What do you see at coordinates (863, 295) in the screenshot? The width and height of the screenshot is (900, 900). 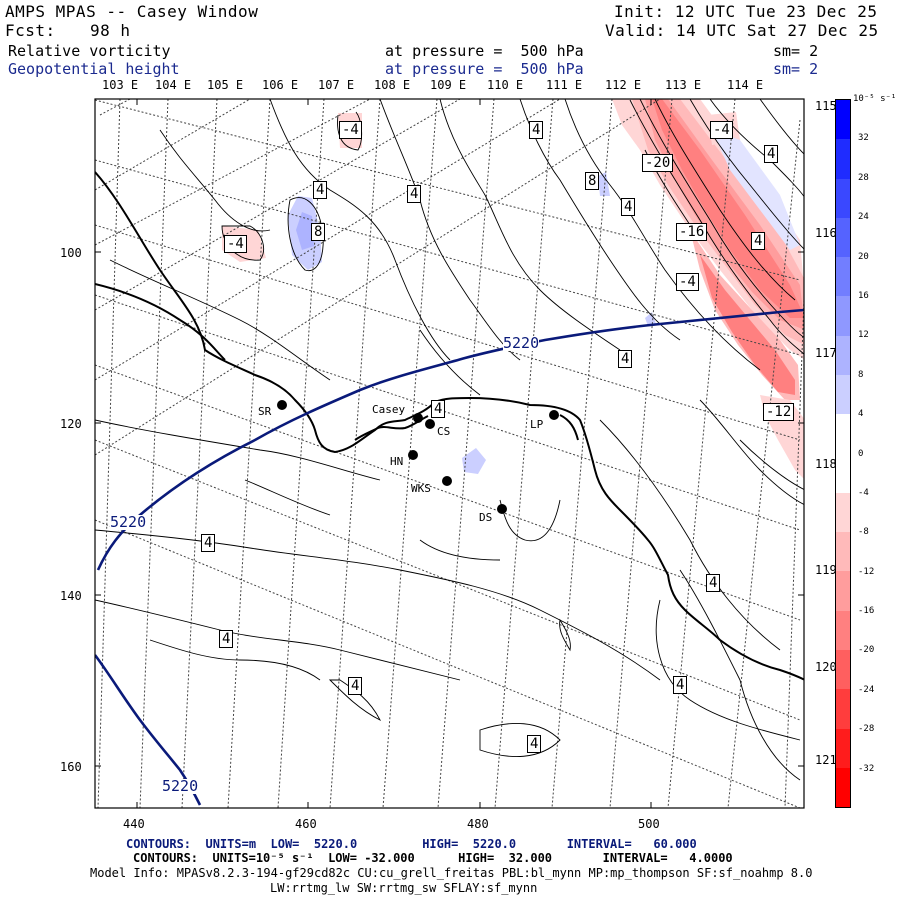 I see `colorbar-tick-label: 16` at bounding box center [863, 295].